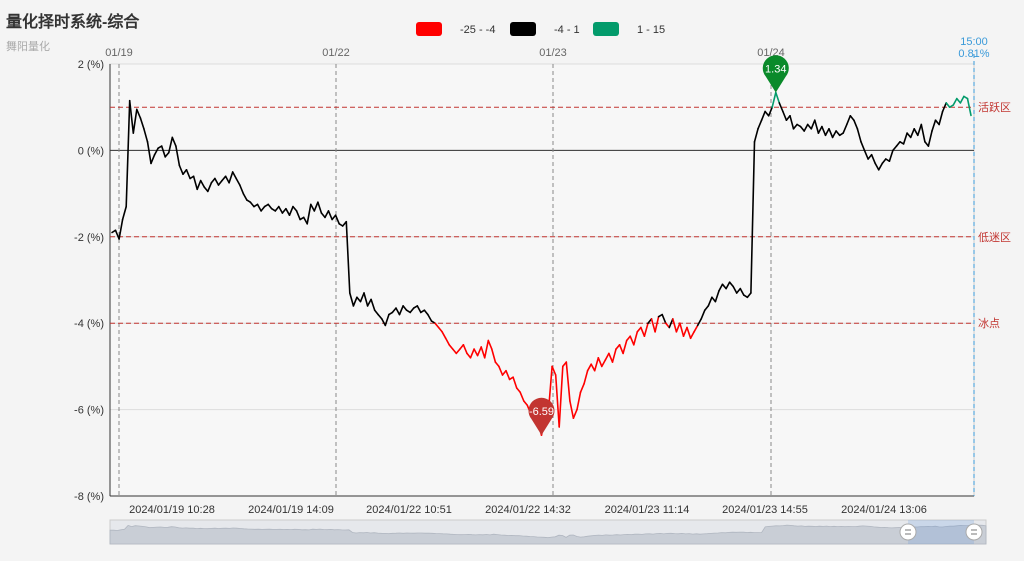  What do you see at coordinates (941, 532) in the screenshot?
I see `datazoom-window` at bounding box center [941, 532].